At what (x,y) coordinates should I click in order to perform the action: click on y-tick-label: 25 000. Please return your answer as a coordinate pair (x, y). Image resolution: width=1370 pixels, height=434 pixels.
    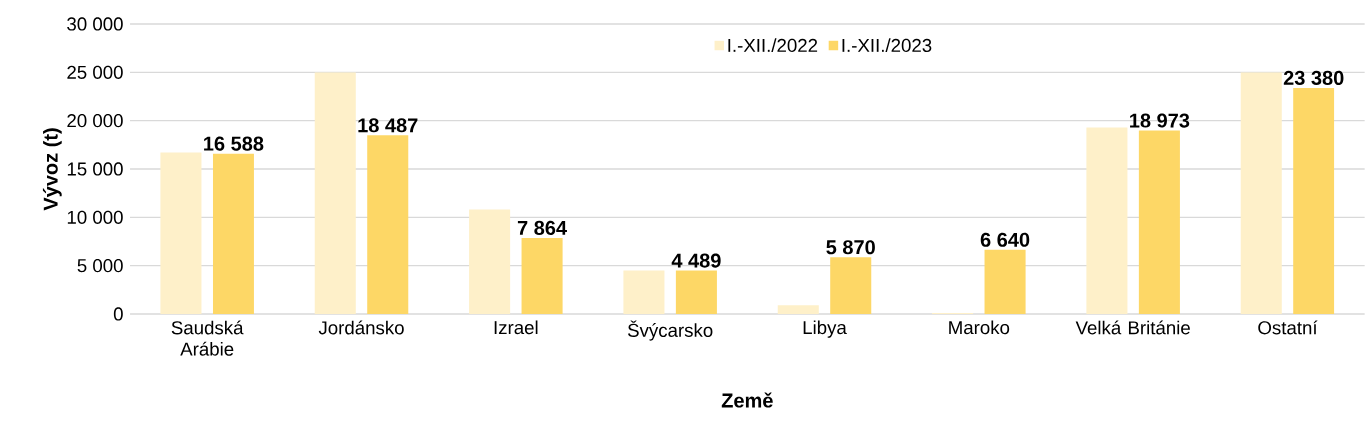
    Looking at the image, I should click on (95, 72).